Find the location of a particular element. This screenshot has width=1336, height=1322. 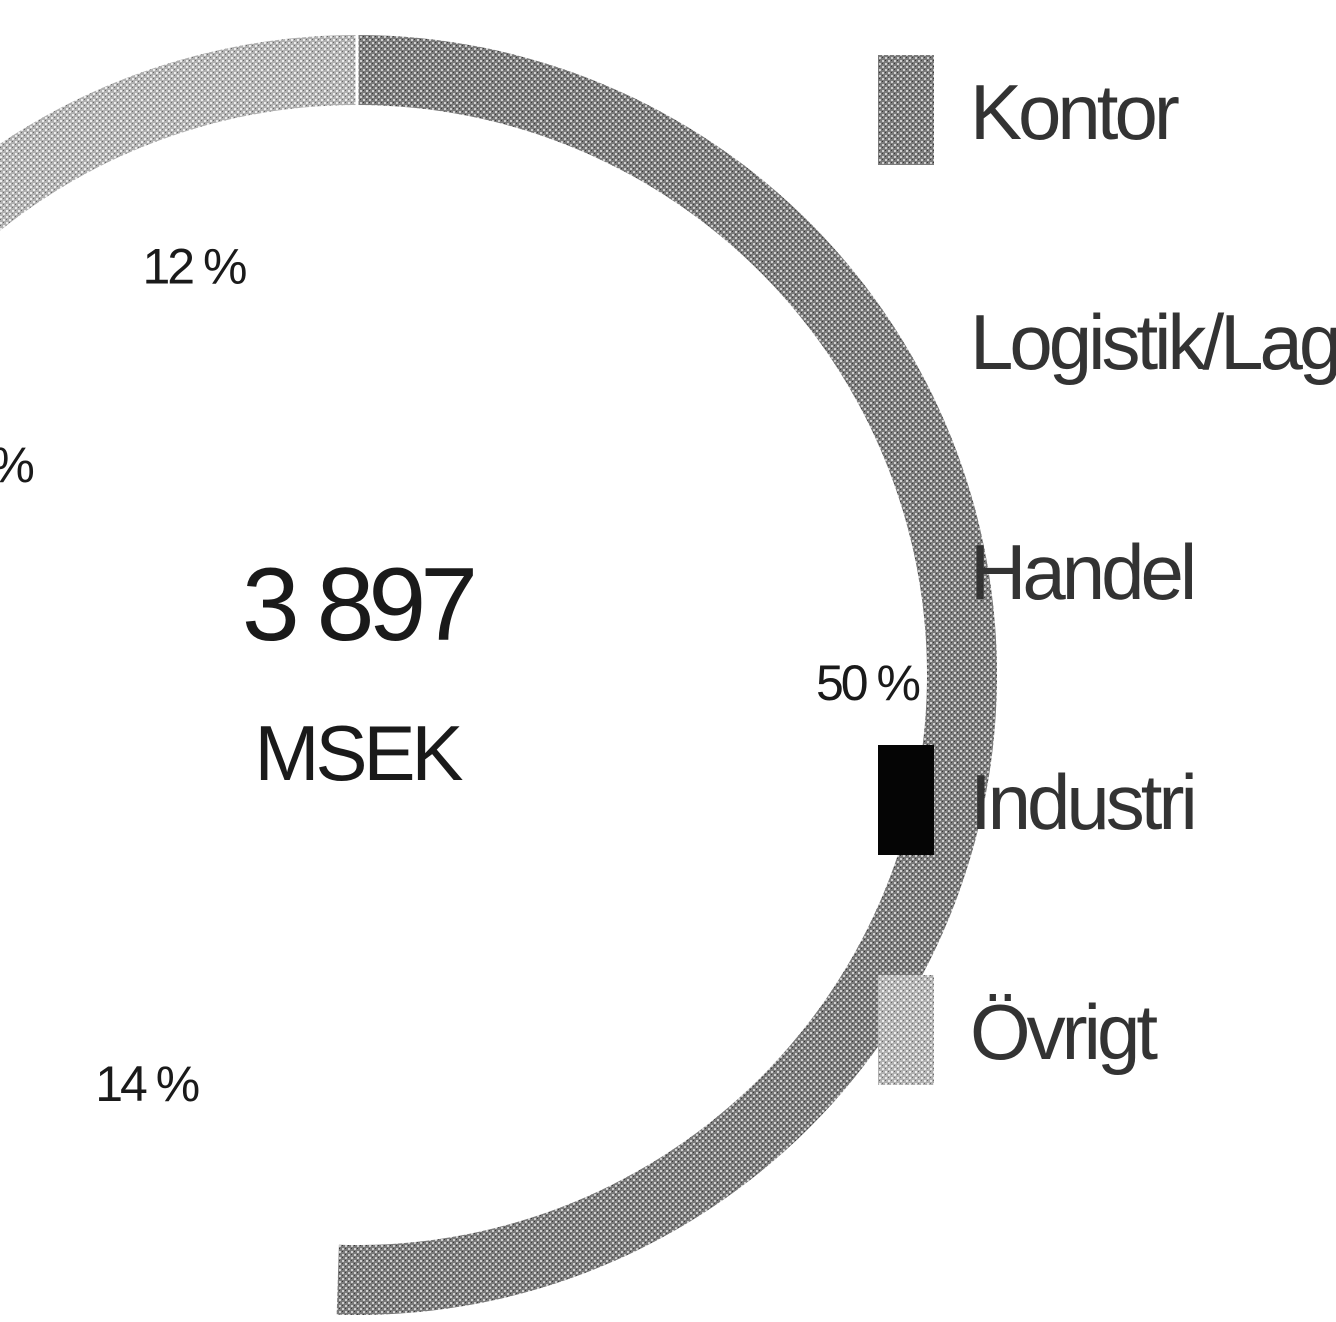

legend-item-logistik-lager: Logistik/Lager is located at coordinates (1153, 342).